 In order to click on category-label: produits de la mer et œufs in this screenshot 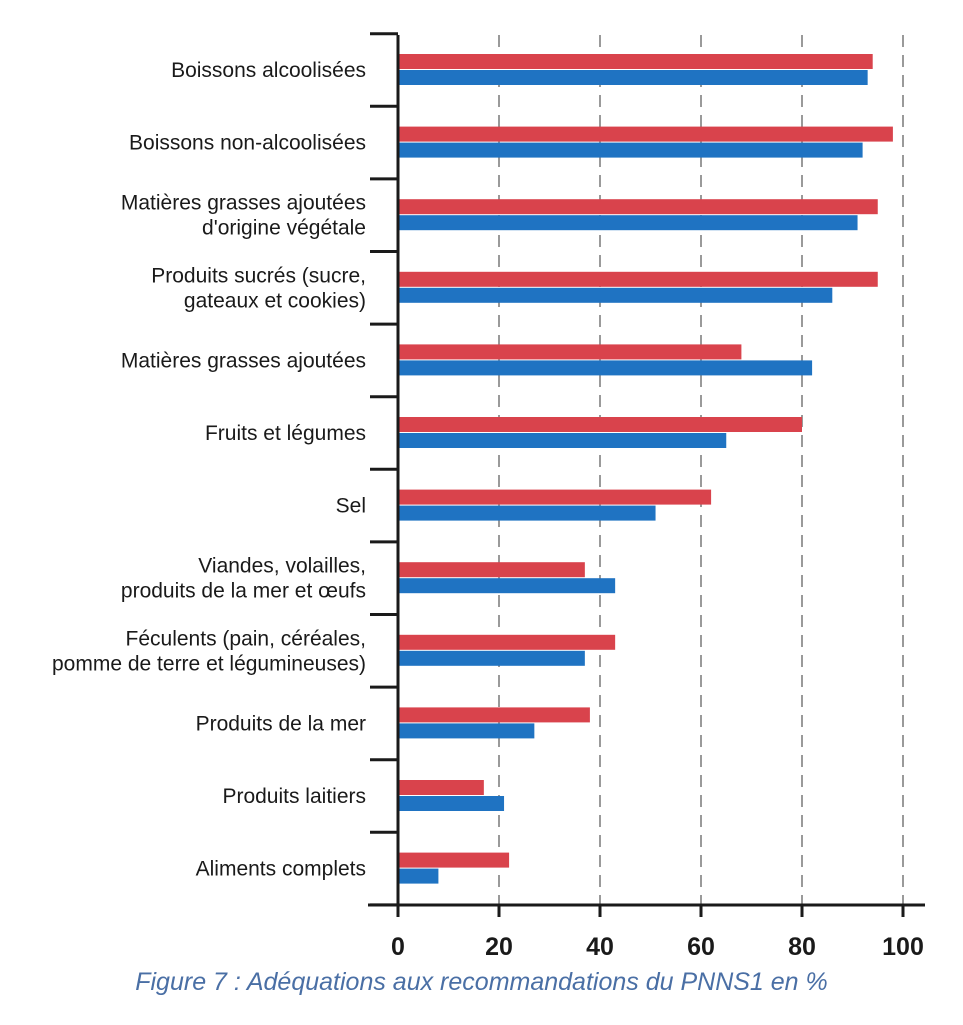, I will do `click(243, 591)`.